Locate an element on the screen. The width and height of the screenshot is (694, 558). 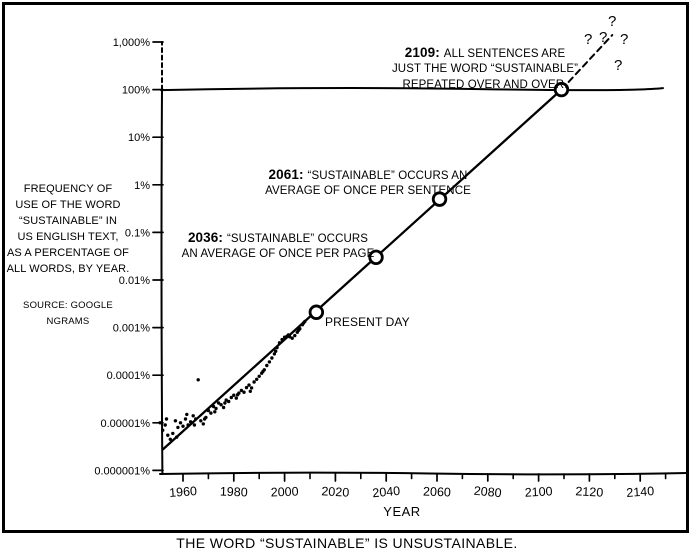
y-tick-label: 0.001% is located at coordinates (132, 329).